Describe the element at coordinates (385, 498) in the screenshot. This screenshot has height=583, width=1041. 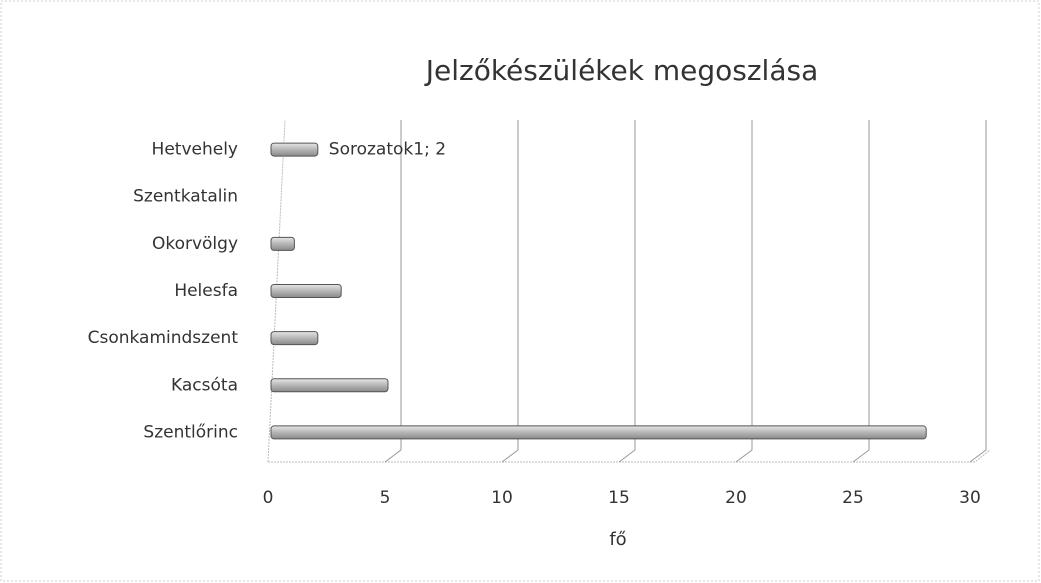
I see `x-tick-label: 5` at that location.